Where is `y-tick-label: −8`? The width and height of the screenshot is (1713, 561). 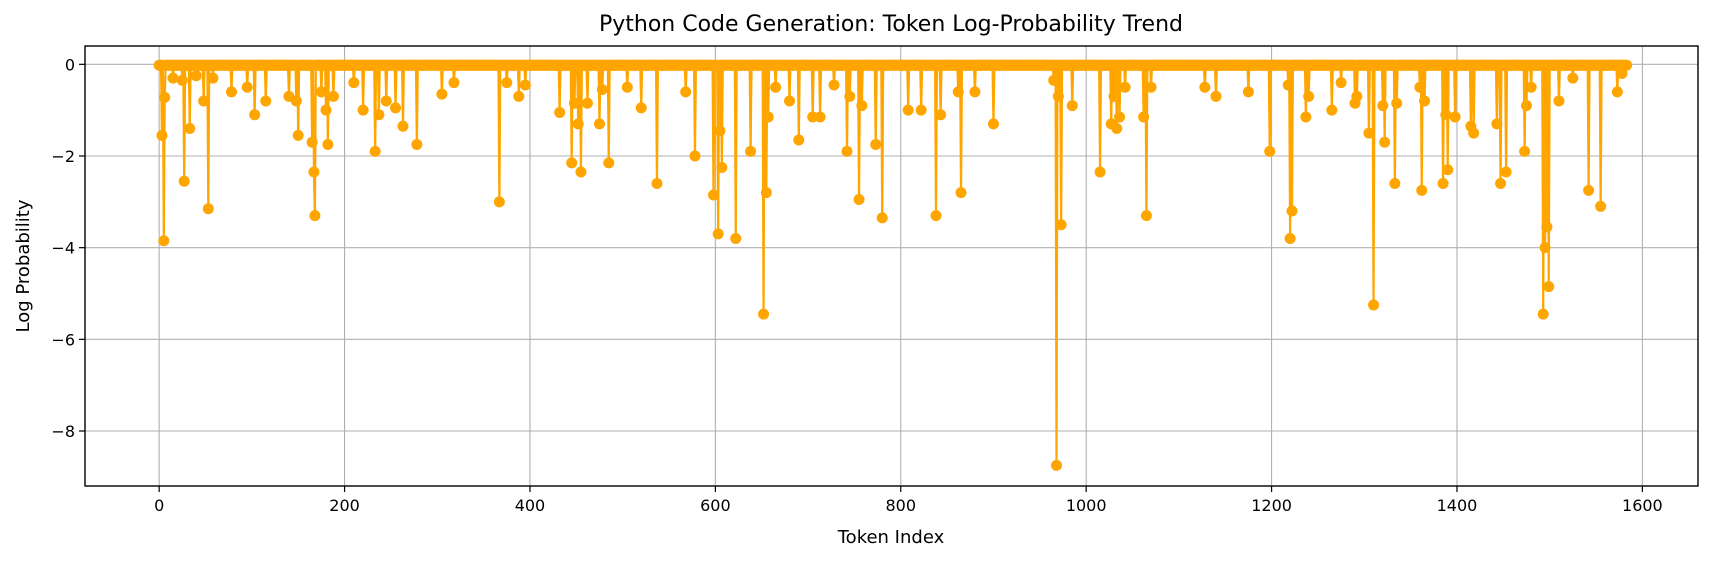
y-tick-label: −8 is located at coordinates (63, 431).